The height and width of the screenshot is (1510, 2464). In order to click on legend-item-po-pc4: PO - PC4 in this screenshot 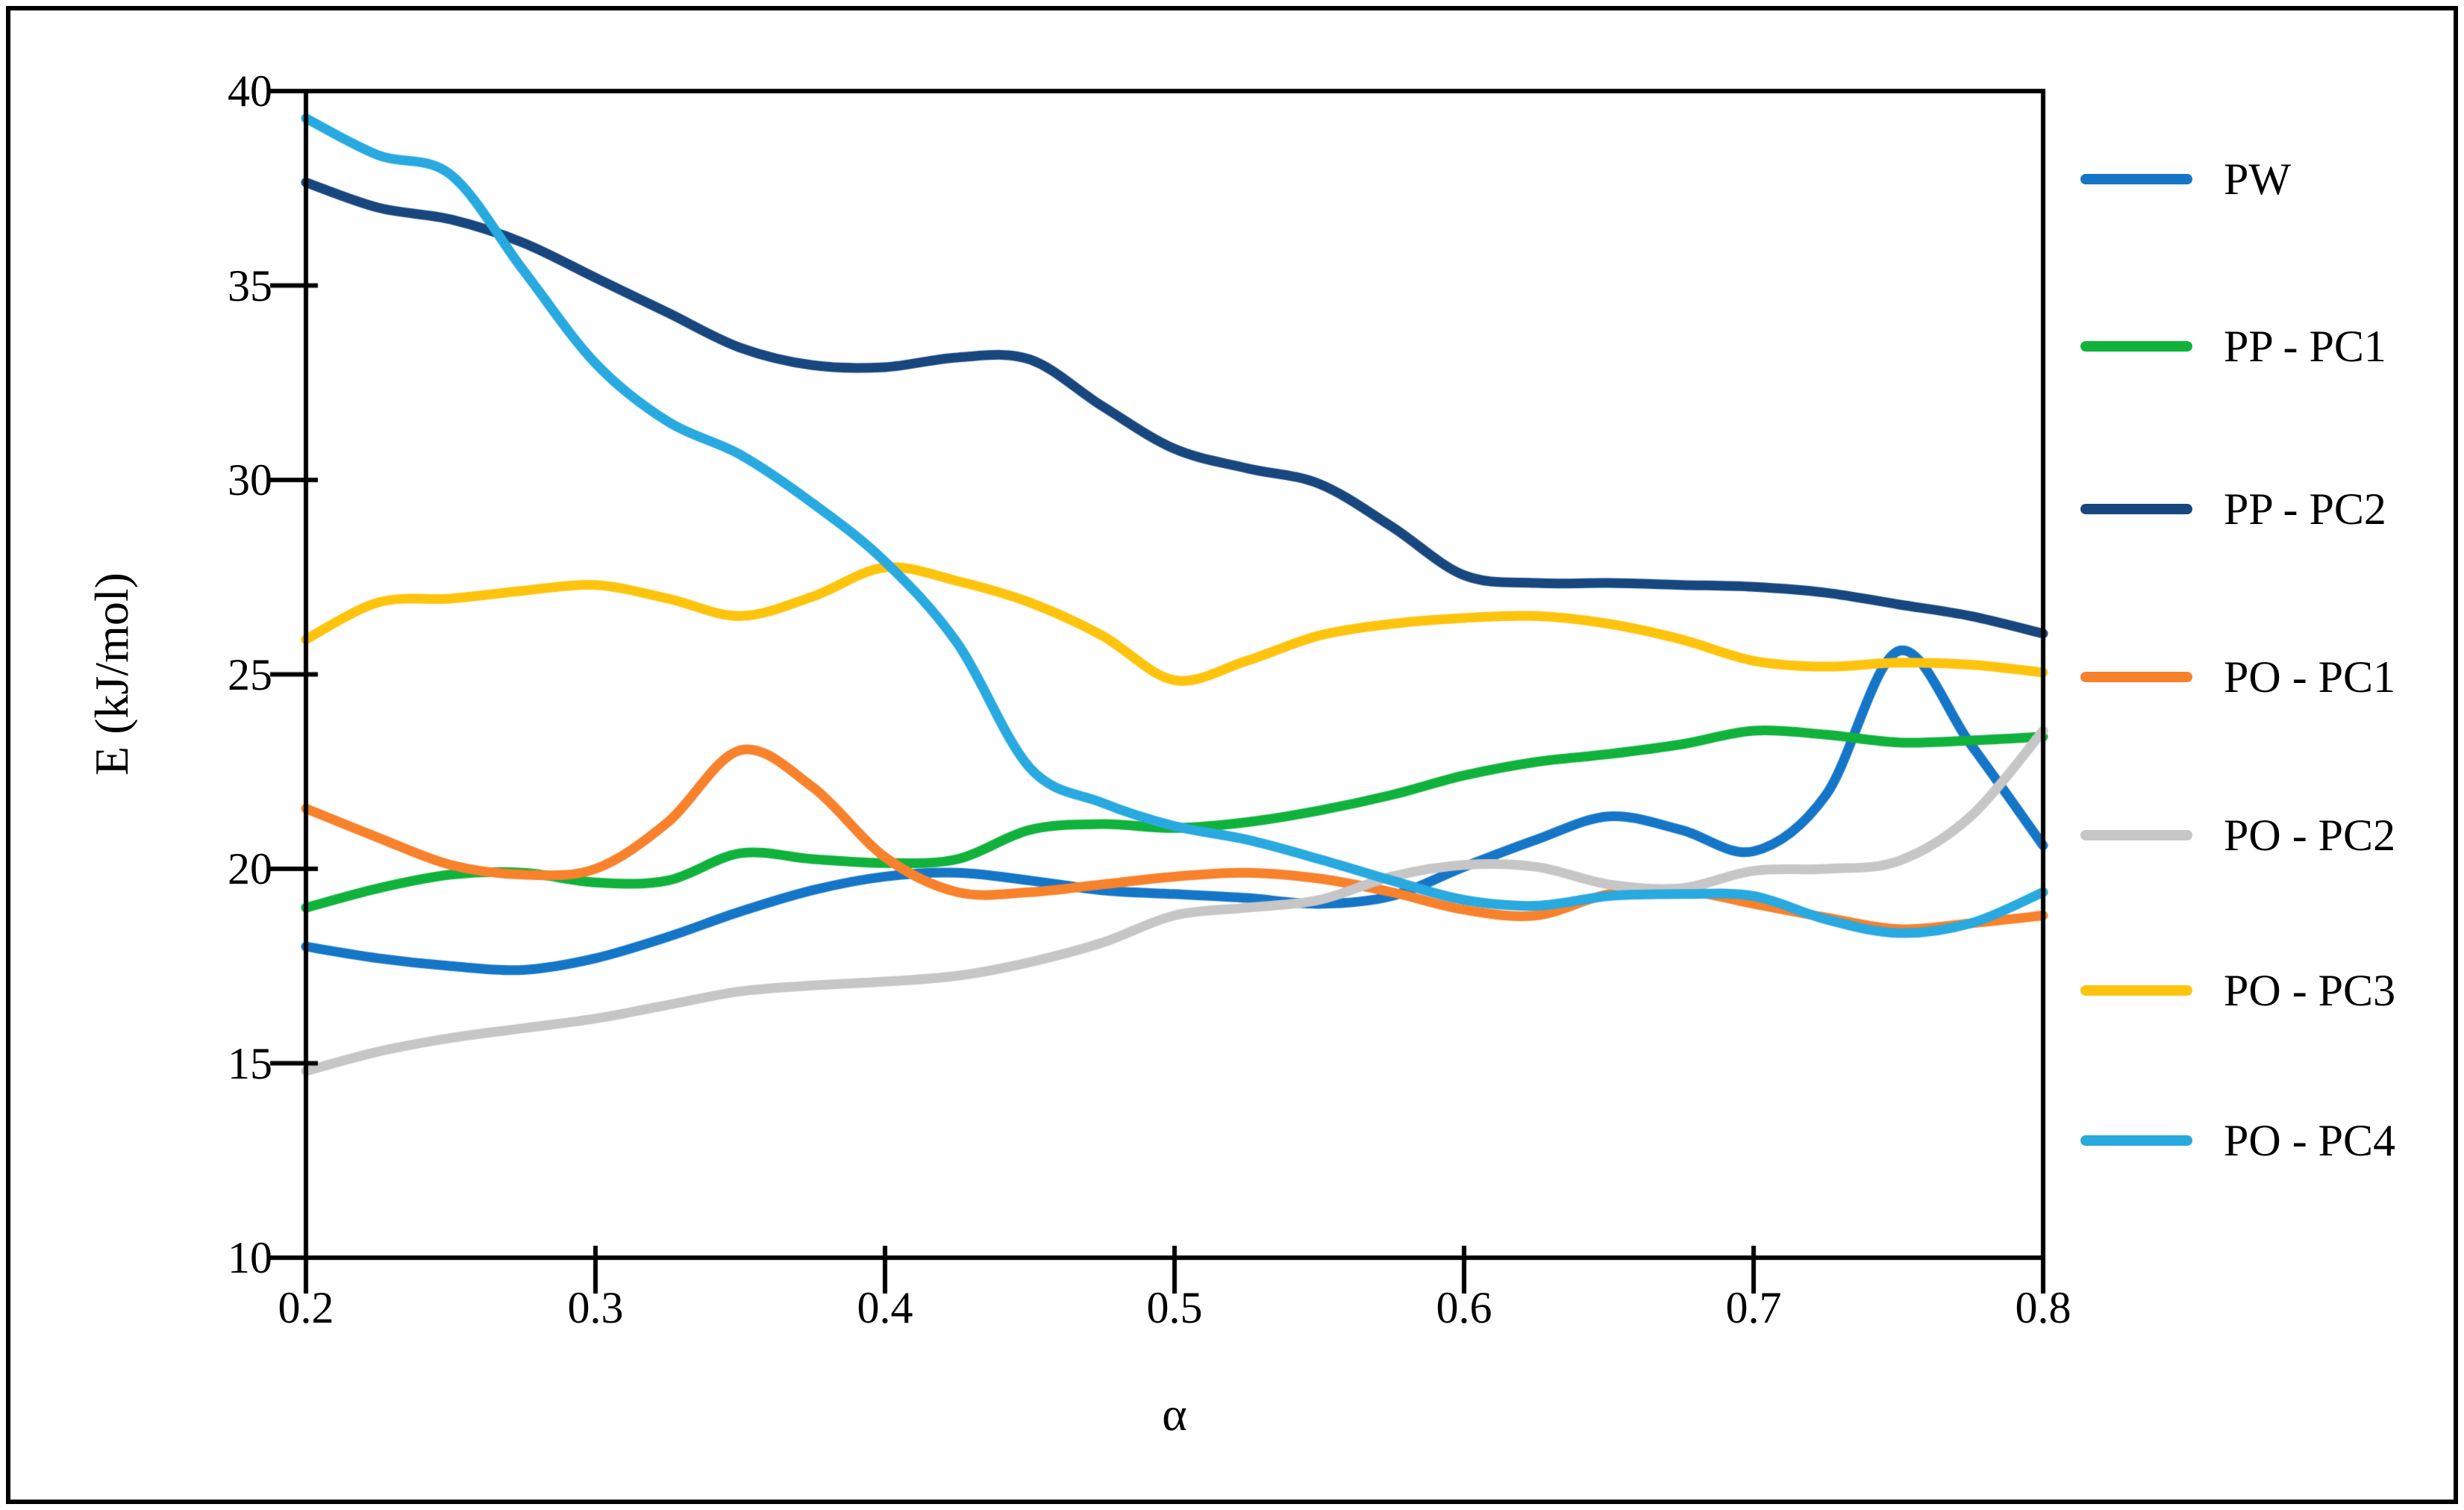, I will do `click(2237, 1140)`.